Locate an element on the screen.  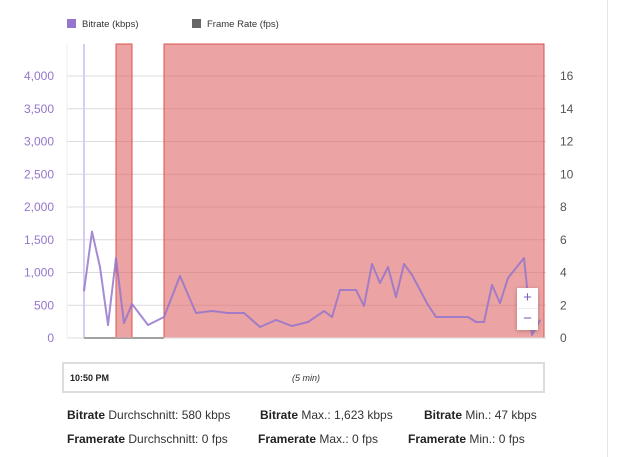
stat-framerate-max: Framerate Max.: 0 fps is located at coordinates (318, 439).